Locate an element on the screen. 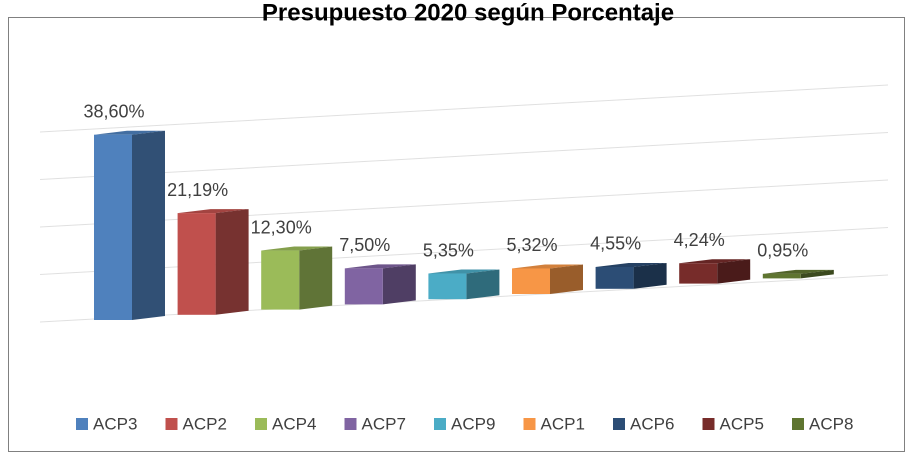  legend-label: ACP4 is located at coordinates (294, 423).